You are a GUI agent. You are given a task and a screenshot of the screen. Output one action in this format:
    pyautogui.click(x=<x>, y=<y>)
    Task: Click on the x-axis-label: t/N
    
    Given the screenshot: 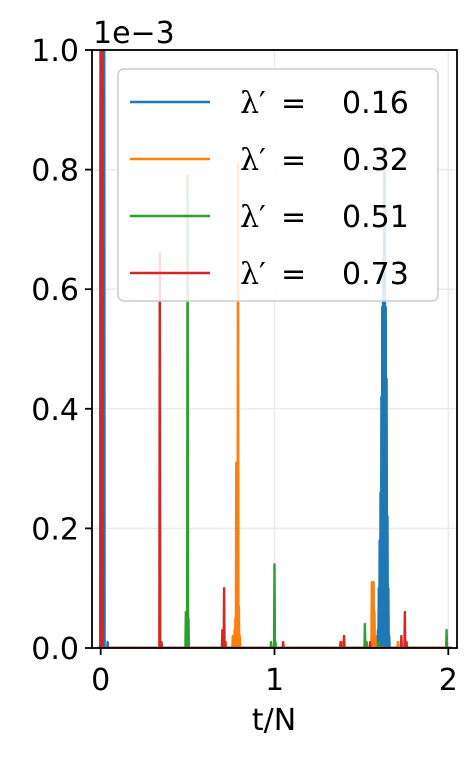 What is the action you would take?
    pyautogui.click(x=274, y=720)
    